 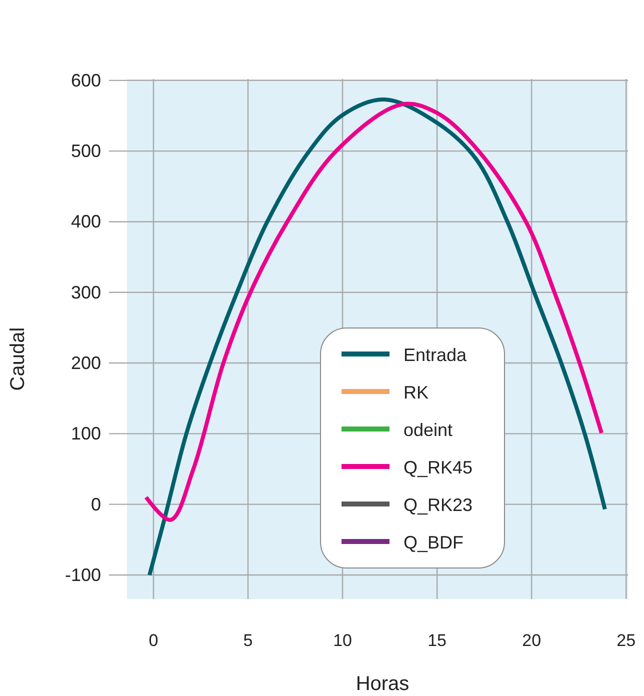 I want to click on legend-label: Q_RK45, so click(x=438, y=468).